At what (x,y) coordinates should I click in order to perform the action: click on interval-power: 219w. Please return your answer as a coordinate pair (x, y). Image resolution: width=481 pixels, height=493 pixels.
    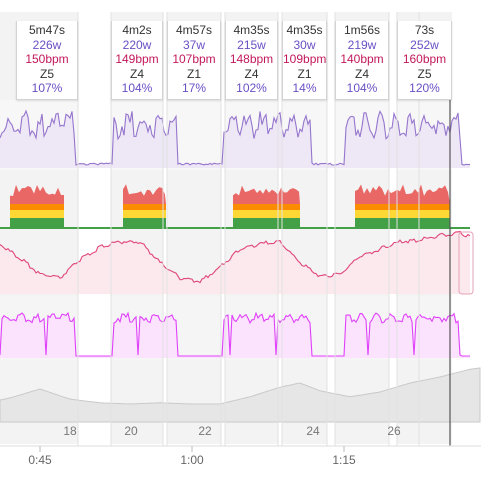
    Looking at the image, I should click on (362, 44).